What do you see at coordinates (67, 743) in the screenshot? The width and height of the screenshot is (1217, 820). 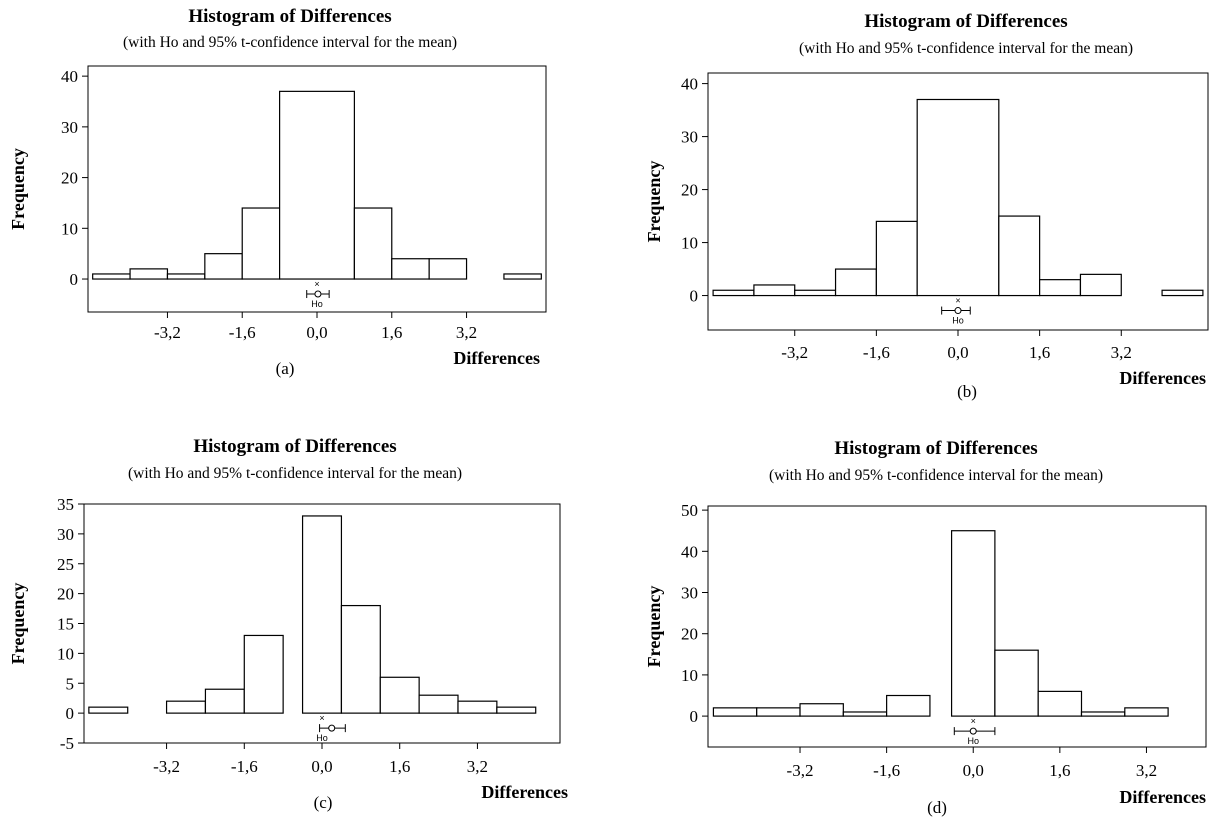 I see `y-tick-label: -5` at bounding box center [67, 743].